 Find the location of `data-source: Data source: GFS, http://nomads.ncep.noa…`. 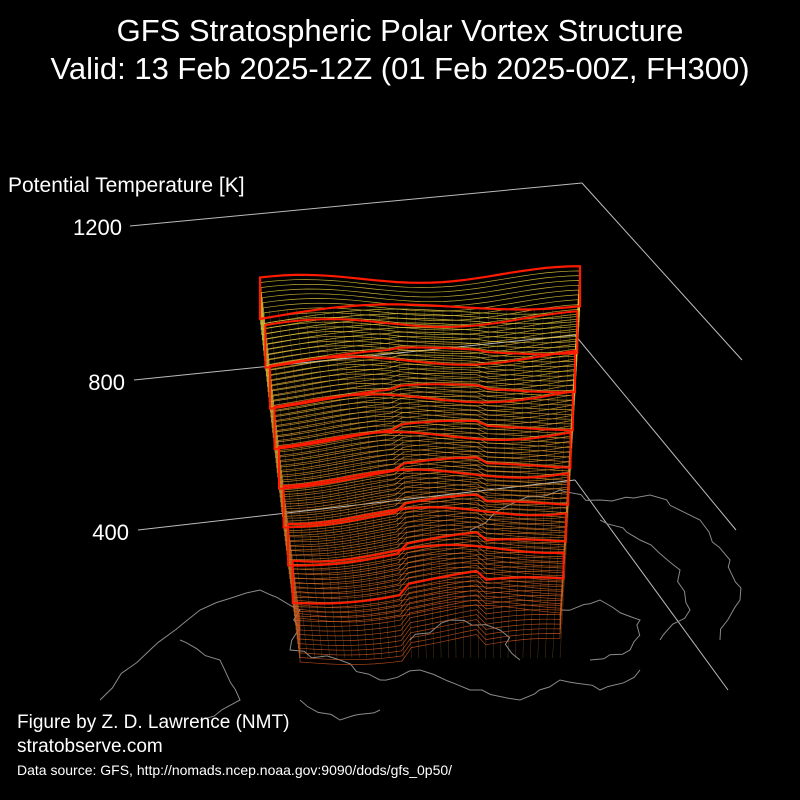

data-source: Data source: GFS, http://nomads.ncep.noa… is located at coordinates (235, 770).